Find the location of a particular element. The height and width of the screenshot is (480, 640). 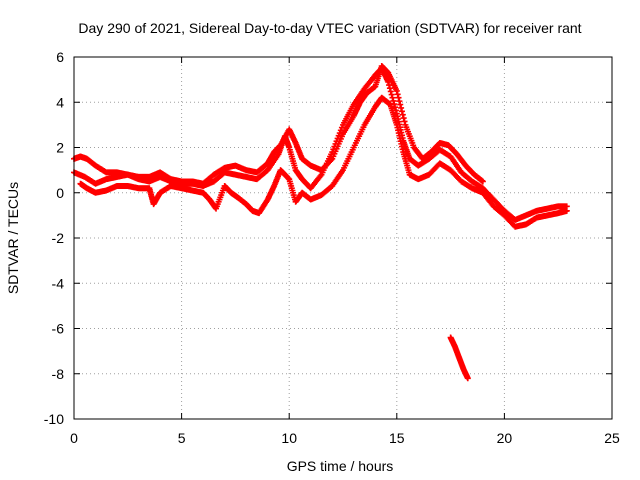

y-tick-label: -2 is located at coordinates (58, 238).